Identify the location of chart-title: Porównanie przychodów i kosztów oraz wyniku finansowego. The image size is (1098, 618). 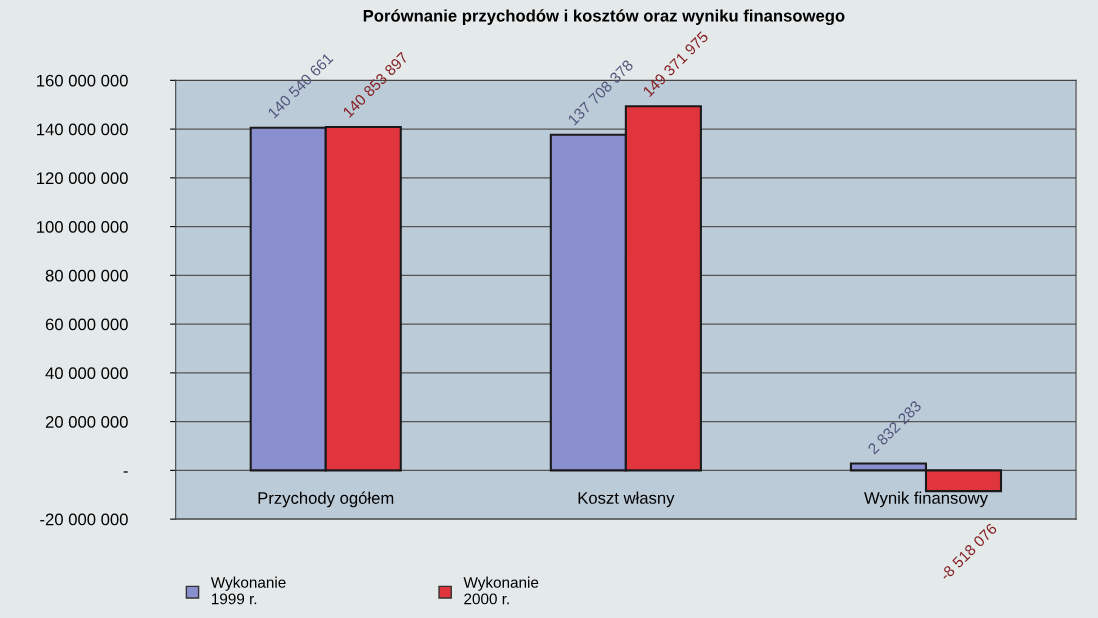
(604, 17).